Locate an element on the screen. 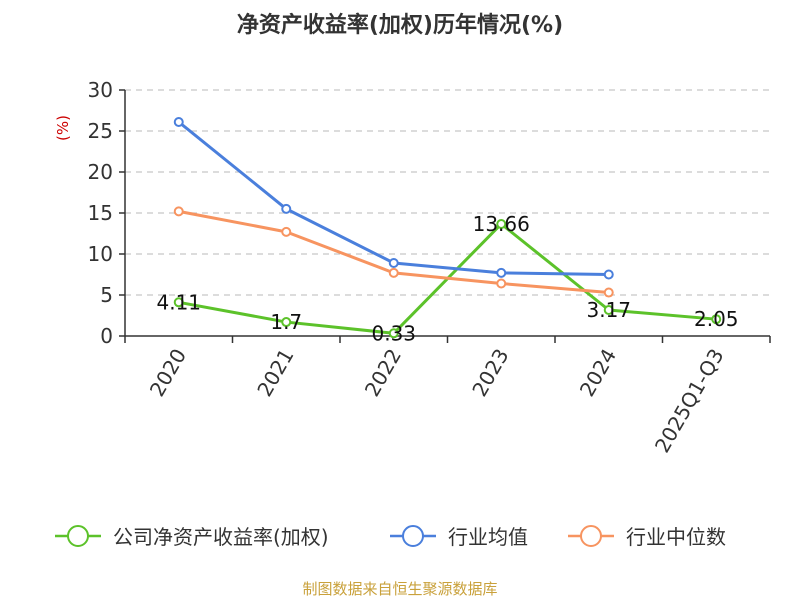 This screenshot has width=800, height=600. data-label: 3.17 is located at coordinates (608, 310).